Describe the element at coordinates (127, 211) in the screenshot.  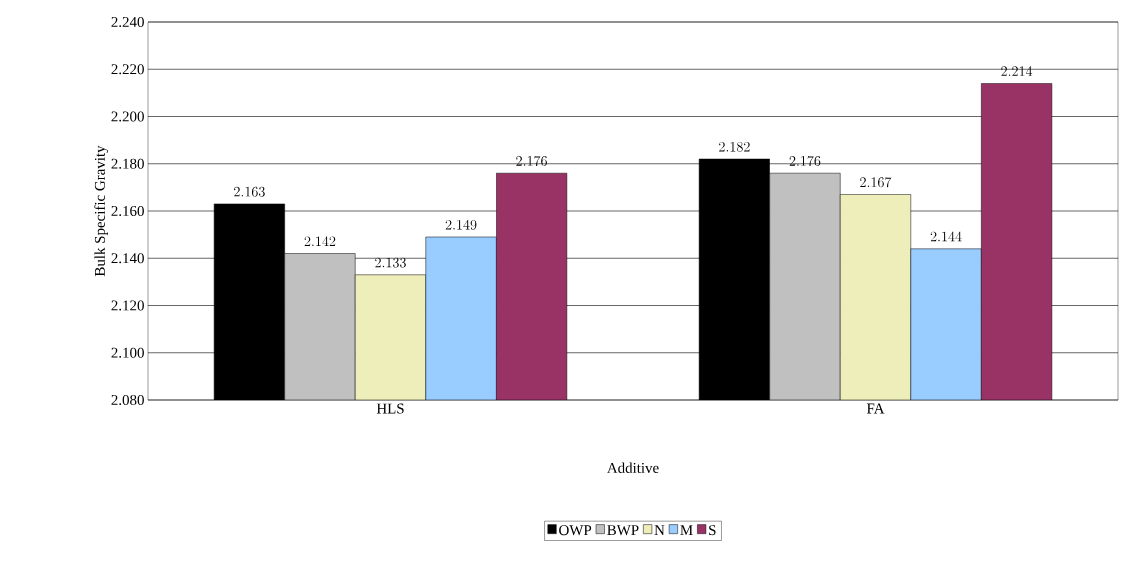
I see `y-tick-label: 2.160` at that location.